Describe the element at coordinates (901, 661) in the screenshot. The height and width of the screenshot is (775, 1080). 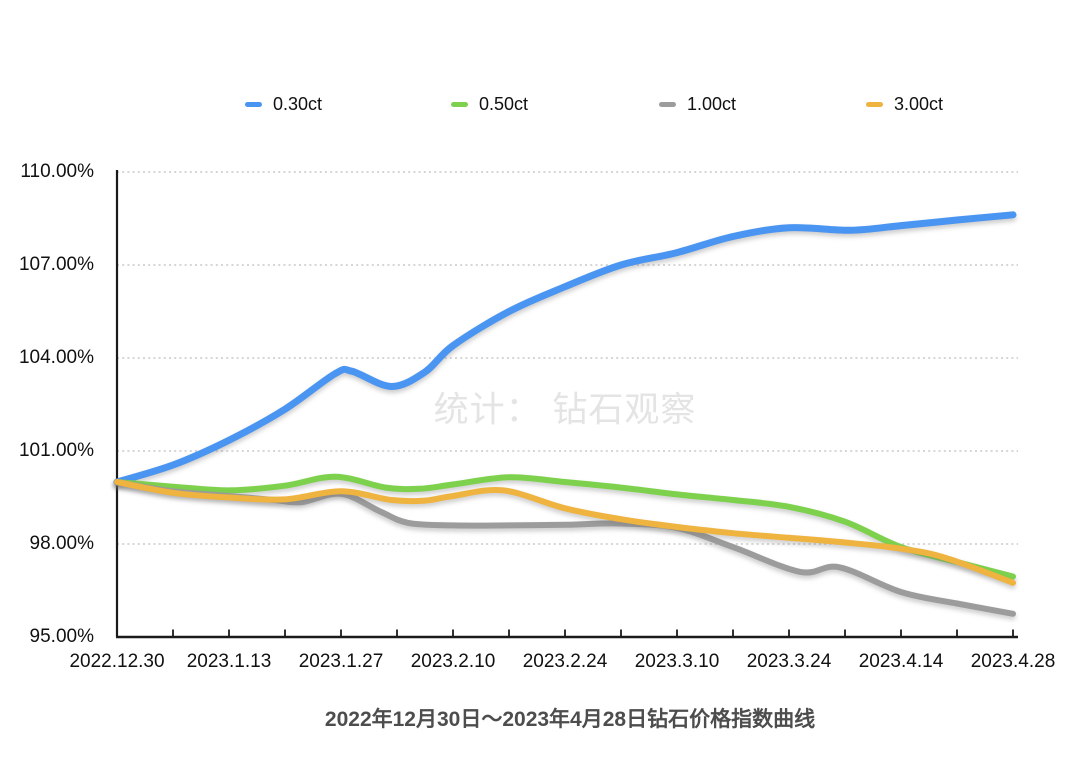
I see `x-tick-label: 2023.4.14` at that location.